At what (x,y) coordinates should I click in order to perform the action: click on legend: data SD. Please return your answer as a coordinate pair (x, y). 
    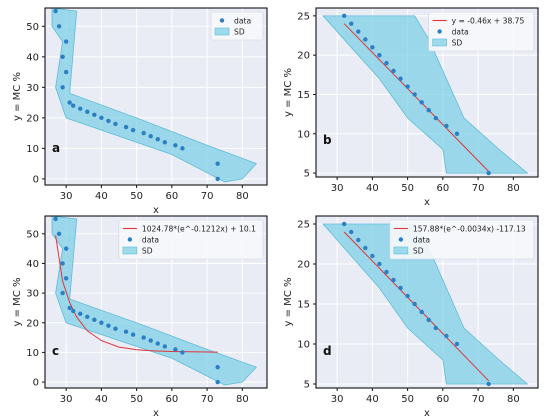
    Looking at the image, I should click on (237, 26).